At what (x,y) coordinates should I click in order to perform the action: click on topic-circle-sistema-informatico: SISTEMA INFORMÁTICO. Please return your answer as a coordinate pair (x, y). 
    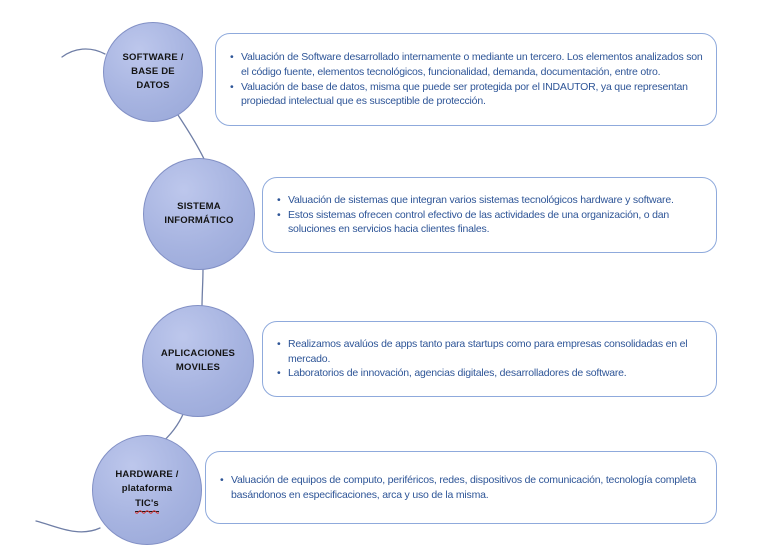
    Looking at the image, I should click on (199, 214).